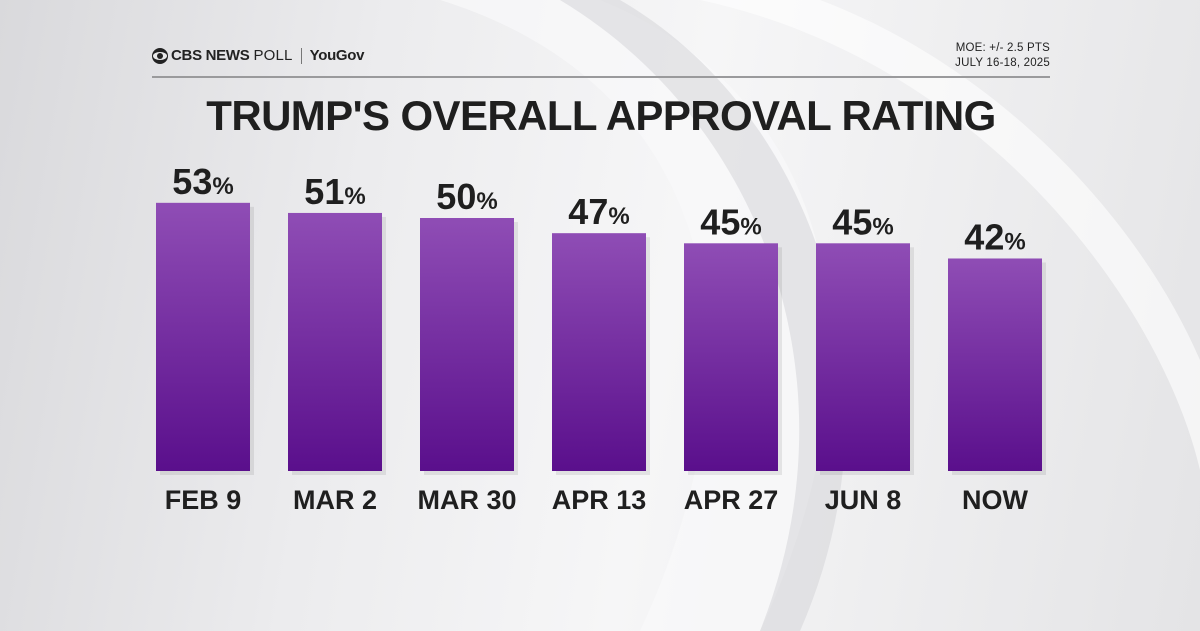  Describe the element at coordinates (1002, 63) in the screenshot. I see `poll-dates: JULY 16-18, 2025` at that location.